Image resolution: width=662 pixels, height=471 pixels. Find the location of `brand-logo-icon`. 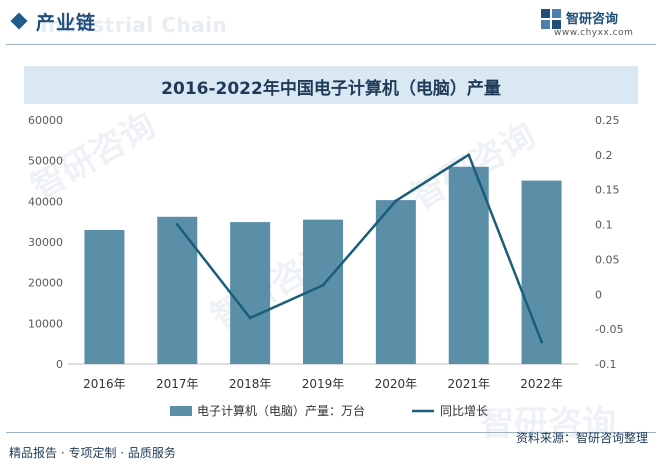

brand-logo-icon is located at coordinates (551, 19).